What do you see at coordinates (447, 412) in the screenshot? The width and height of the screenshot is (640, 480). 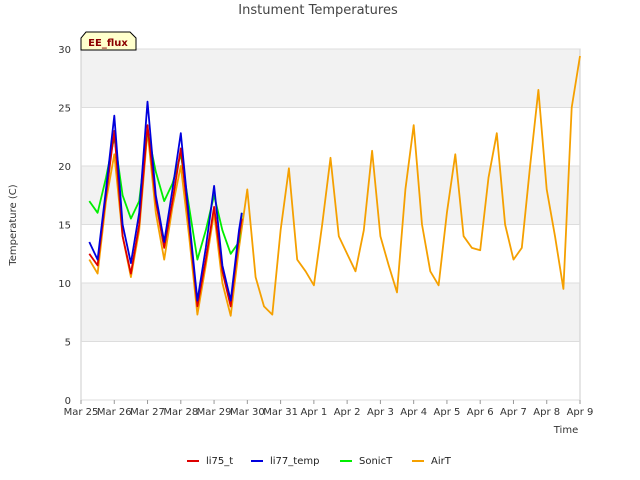 I see `x-tick-label: Apr 5` at bounding box center [447, 412].